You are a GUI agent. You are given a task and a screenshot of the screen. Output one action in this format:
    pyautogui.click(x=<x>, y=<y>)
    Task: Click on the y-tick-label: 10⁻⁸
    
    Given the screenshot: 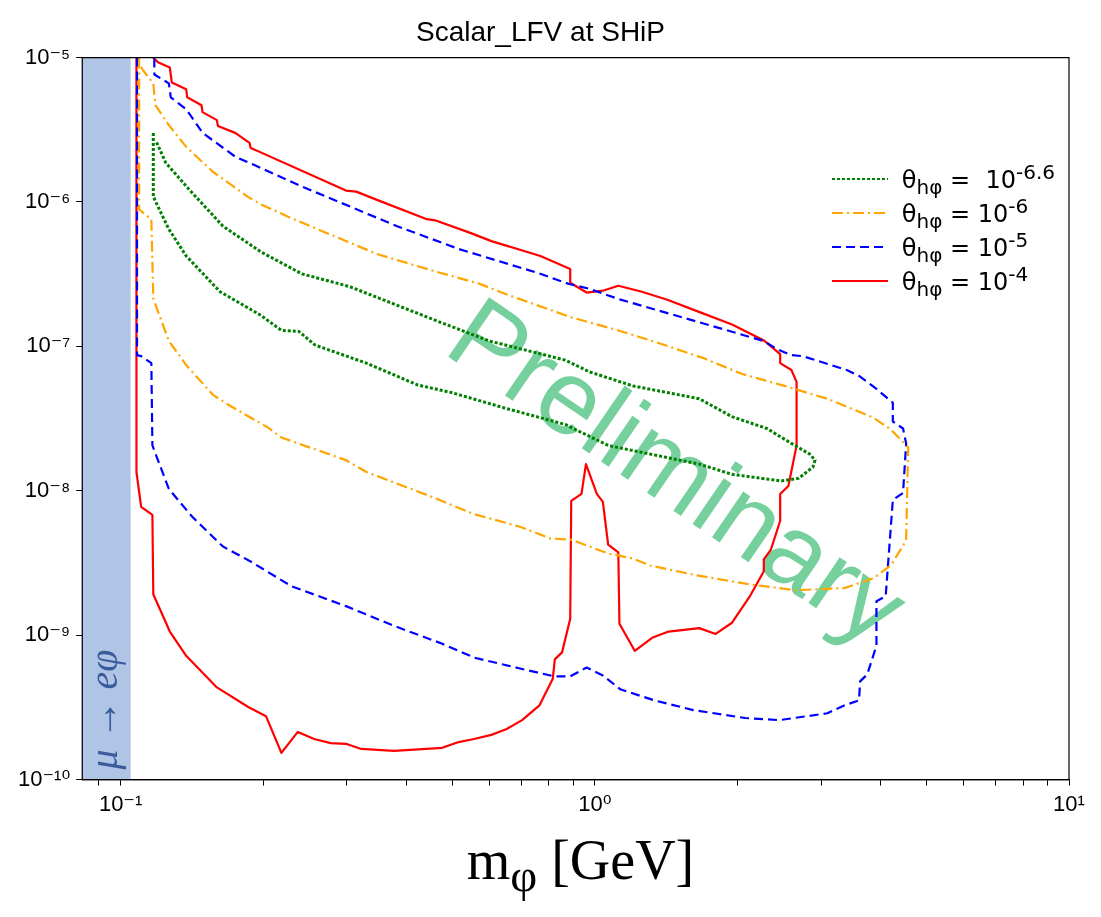 What is the action you would take?
    pyautogui.click(x=47, y=489)
    